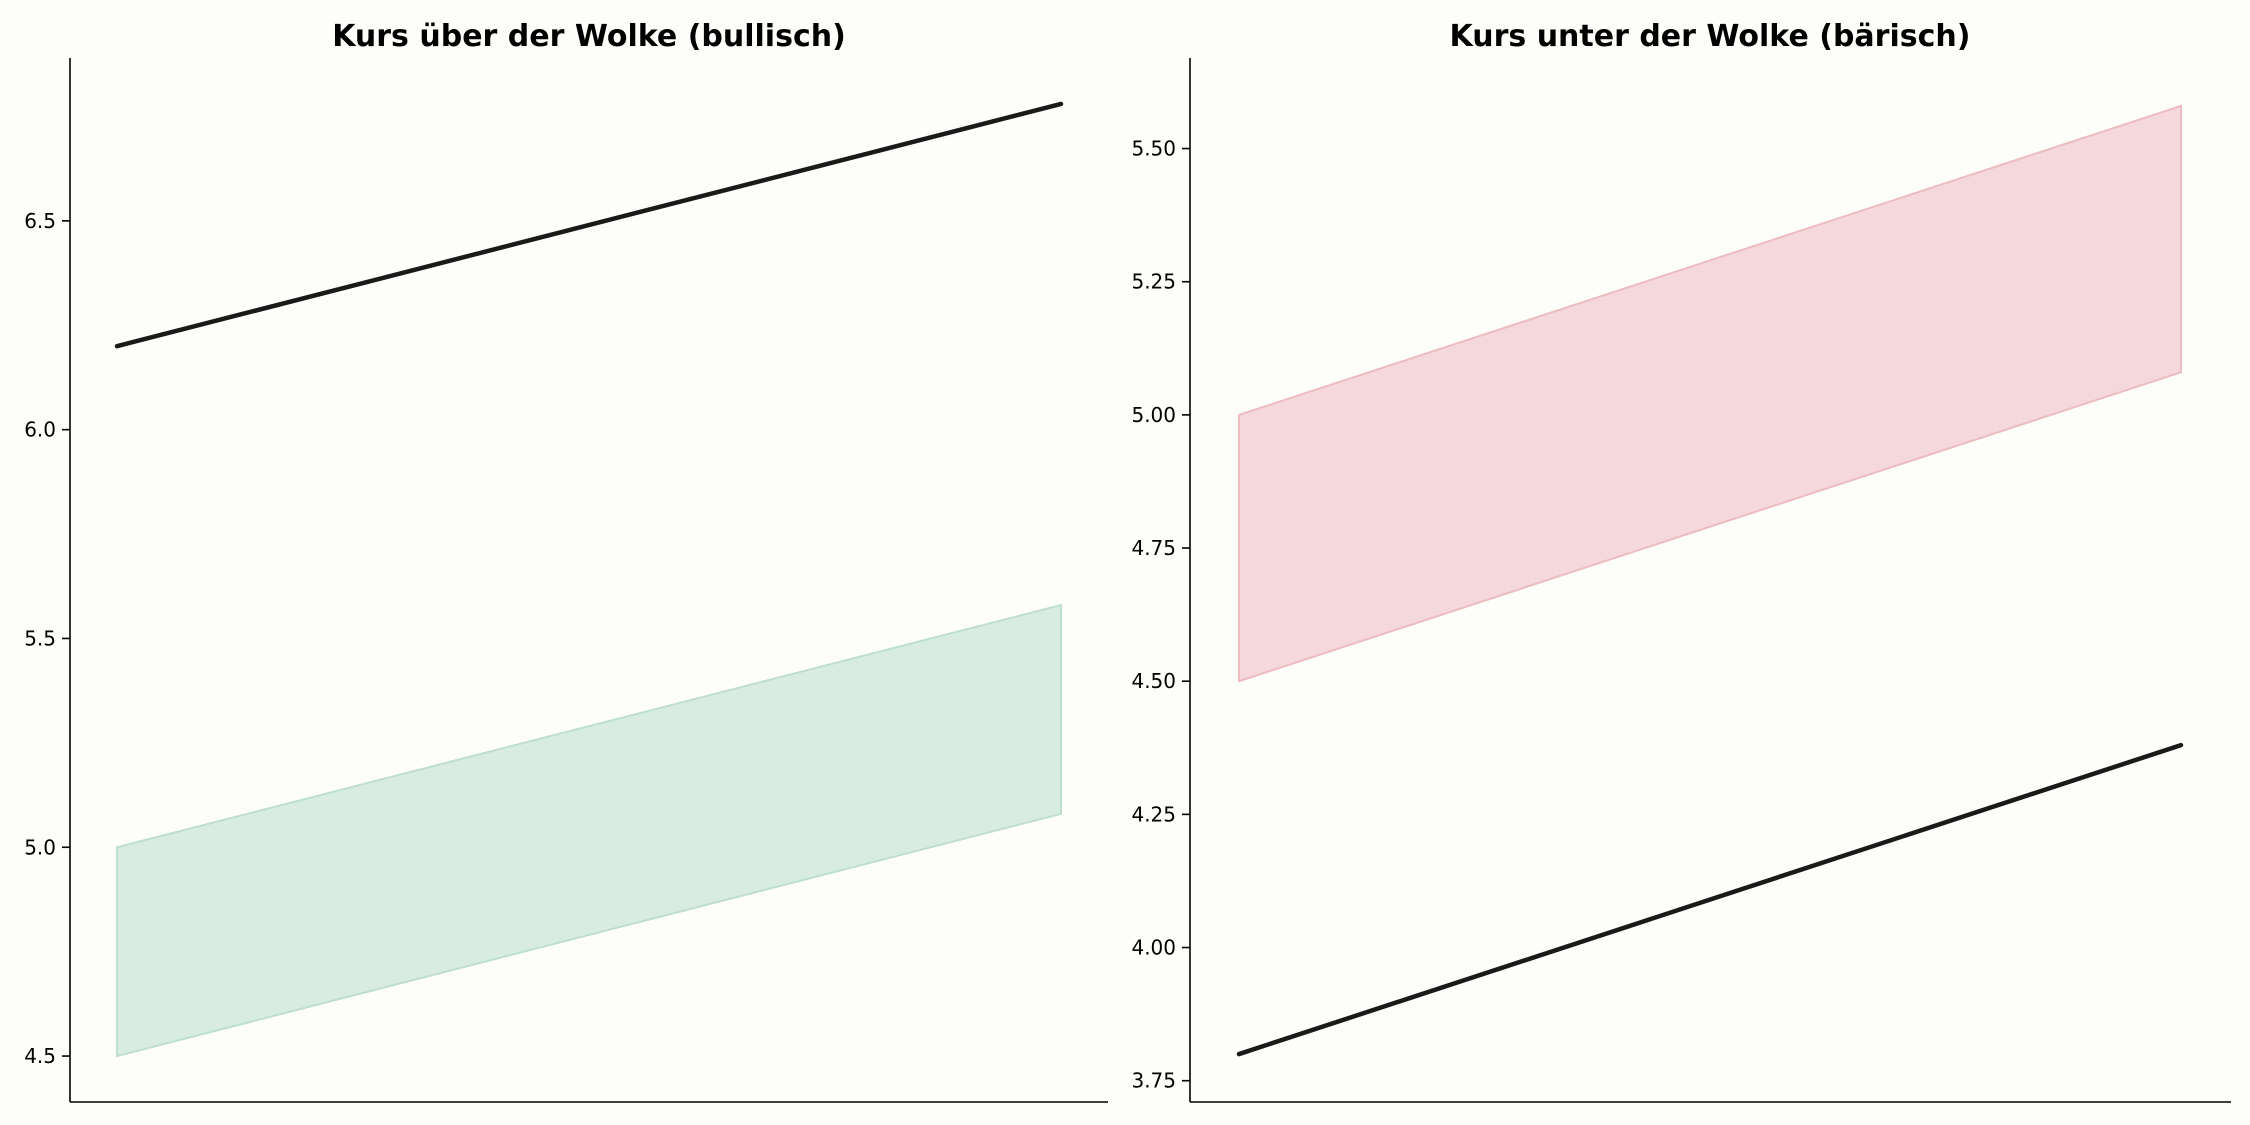 This screenshot has width=2250, height=1125. Describe the element at coordinates (1153, 282) in the screenshot. I see `bearish-y-tick-label: 5.25` at that location.